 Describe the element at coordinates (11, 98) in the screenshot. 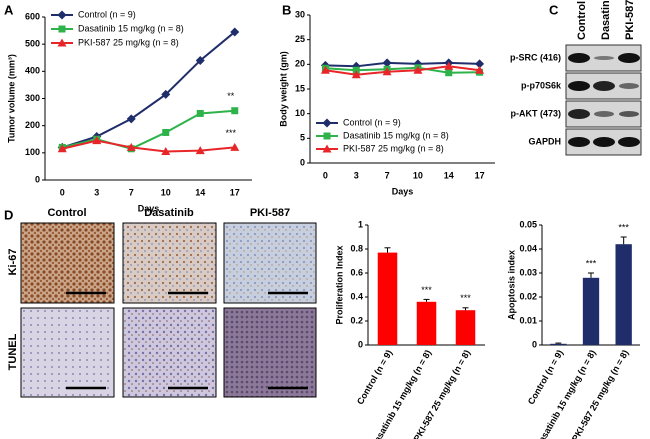

I see `y-axis-label: Tumor volume (mm³)` at that location.